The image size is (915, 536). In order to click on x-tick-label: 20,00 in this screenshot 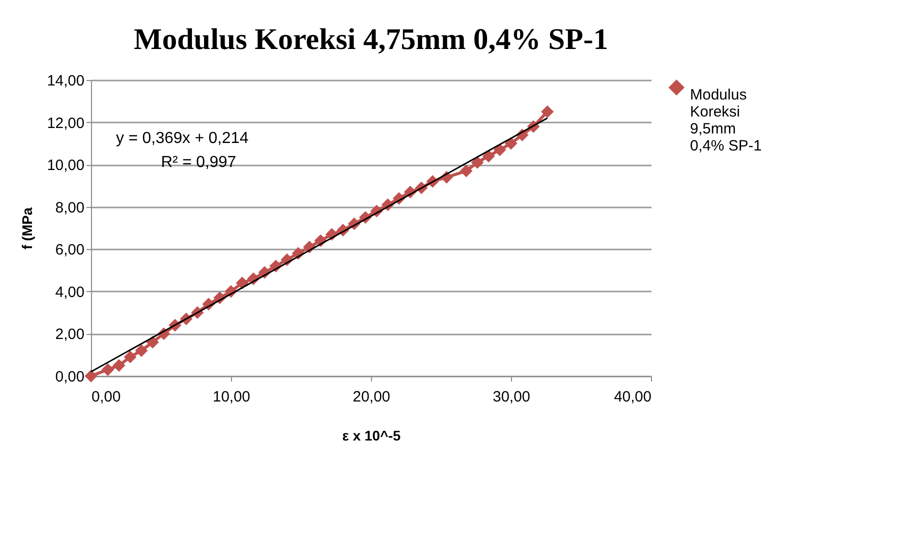, I will do `click(371, 397)`.